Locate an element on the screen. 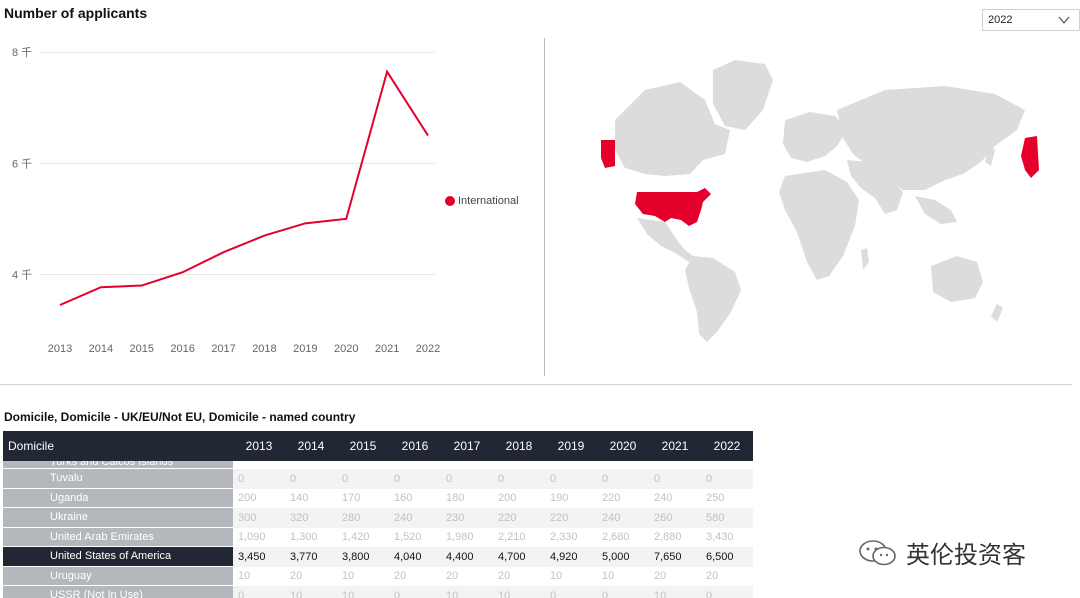  legend-label: International is located at coordinates (488, 201).